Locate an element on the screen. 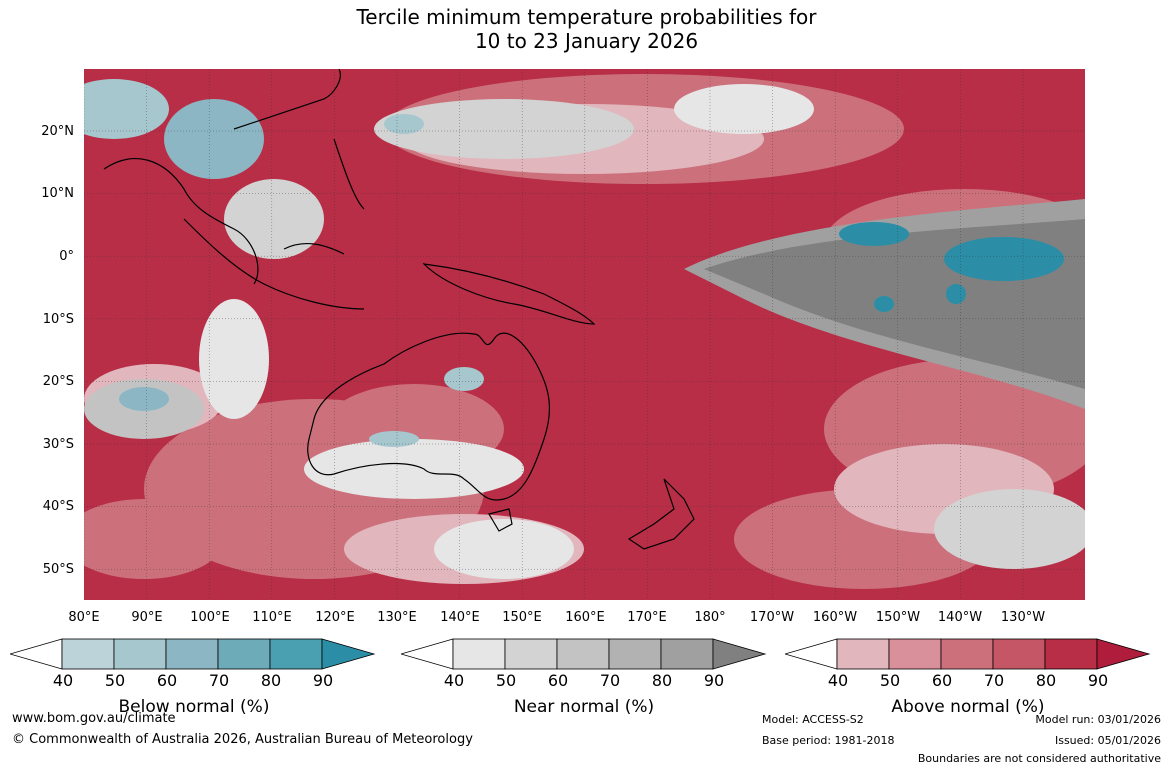 The width and height of the screenshot is (1173, 770). above-tick: 90 is located at coordinates (1098, 680).